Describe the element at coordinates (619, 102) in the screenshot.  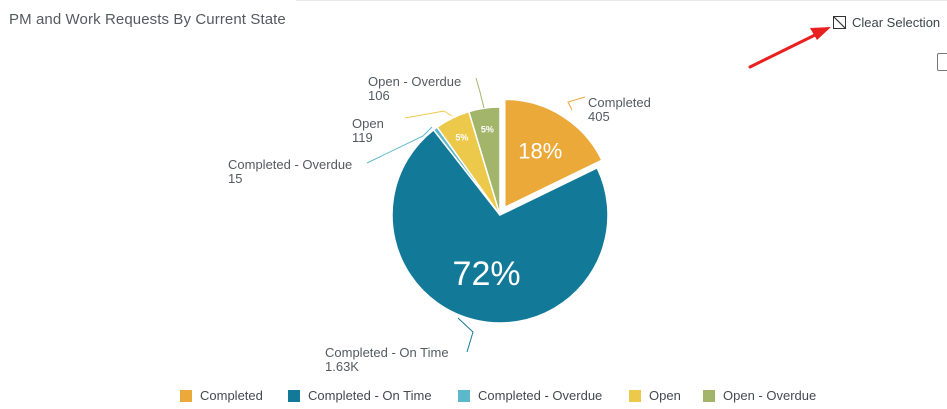
I see `slice-name-label: Completed` at that location.